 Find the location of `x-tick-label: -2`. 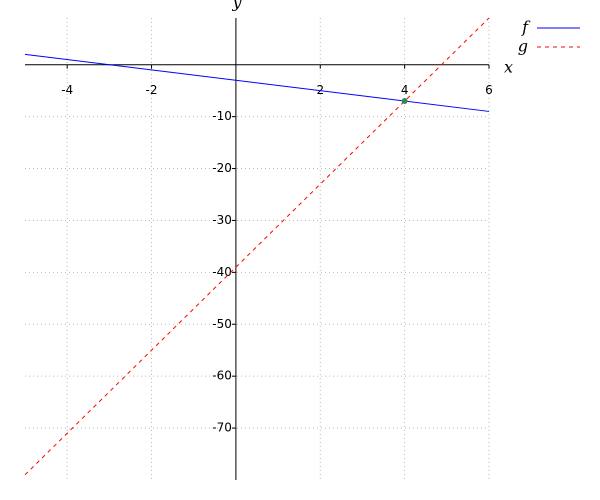

x-tick-label: -2 is located at coordinates (152, 90).